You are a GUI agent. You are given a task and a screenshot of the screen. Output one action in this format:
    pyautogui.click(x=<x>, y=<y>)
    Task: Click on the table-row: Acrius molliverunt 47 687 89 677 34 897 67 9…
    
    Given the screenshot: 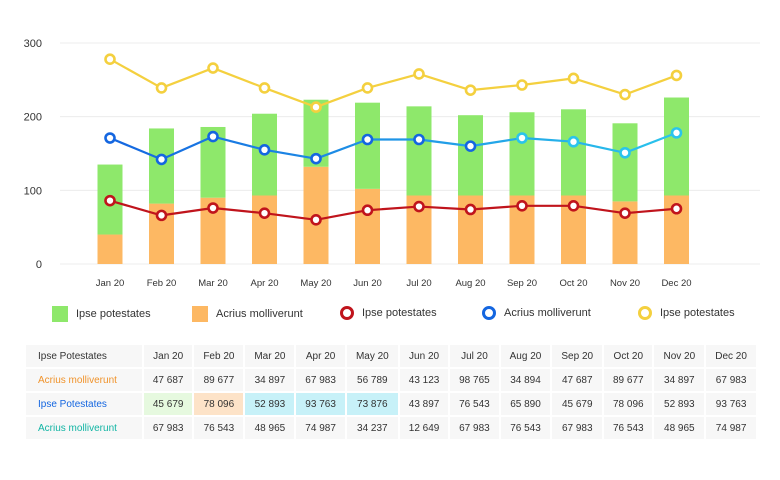 What is the action you would take?
    pyautogui.click(x=391, y=380)
    